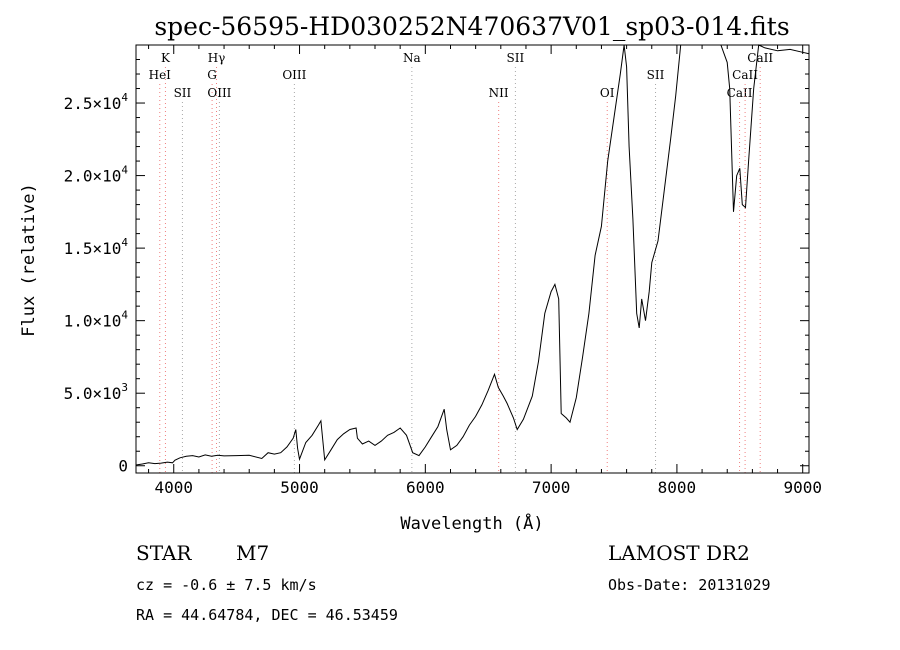  What do you see at coordinates (124, 387) in the screenshot?
I see `y-tick-exponent: 3` at bounding box center [124, 387].